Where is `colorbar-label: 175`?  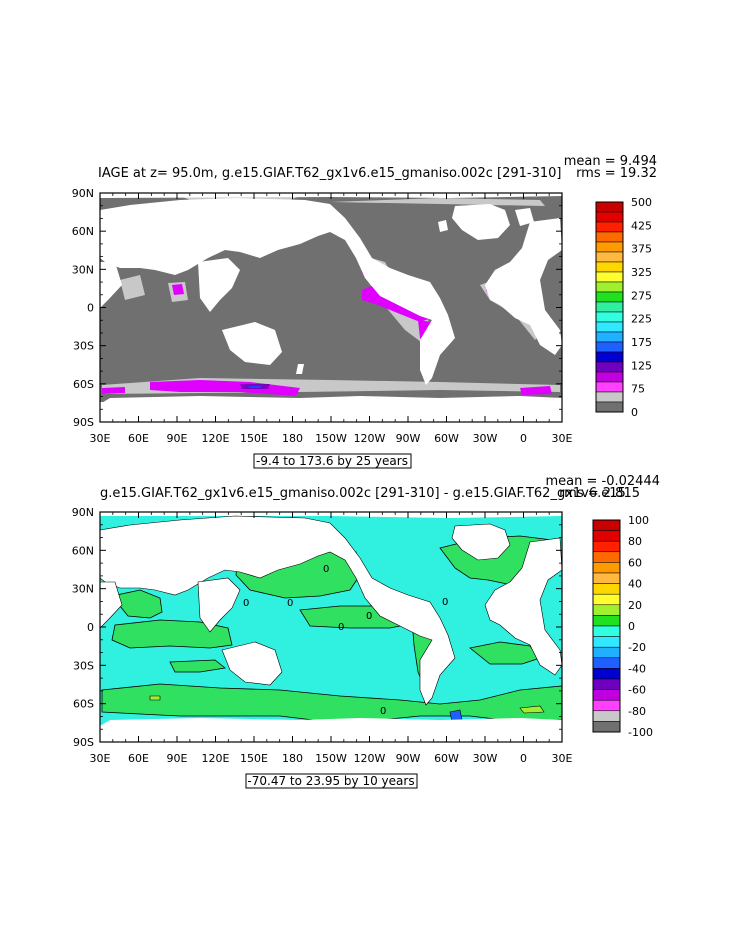 colorbar-label: 175 is located at coordinates (641, 342).